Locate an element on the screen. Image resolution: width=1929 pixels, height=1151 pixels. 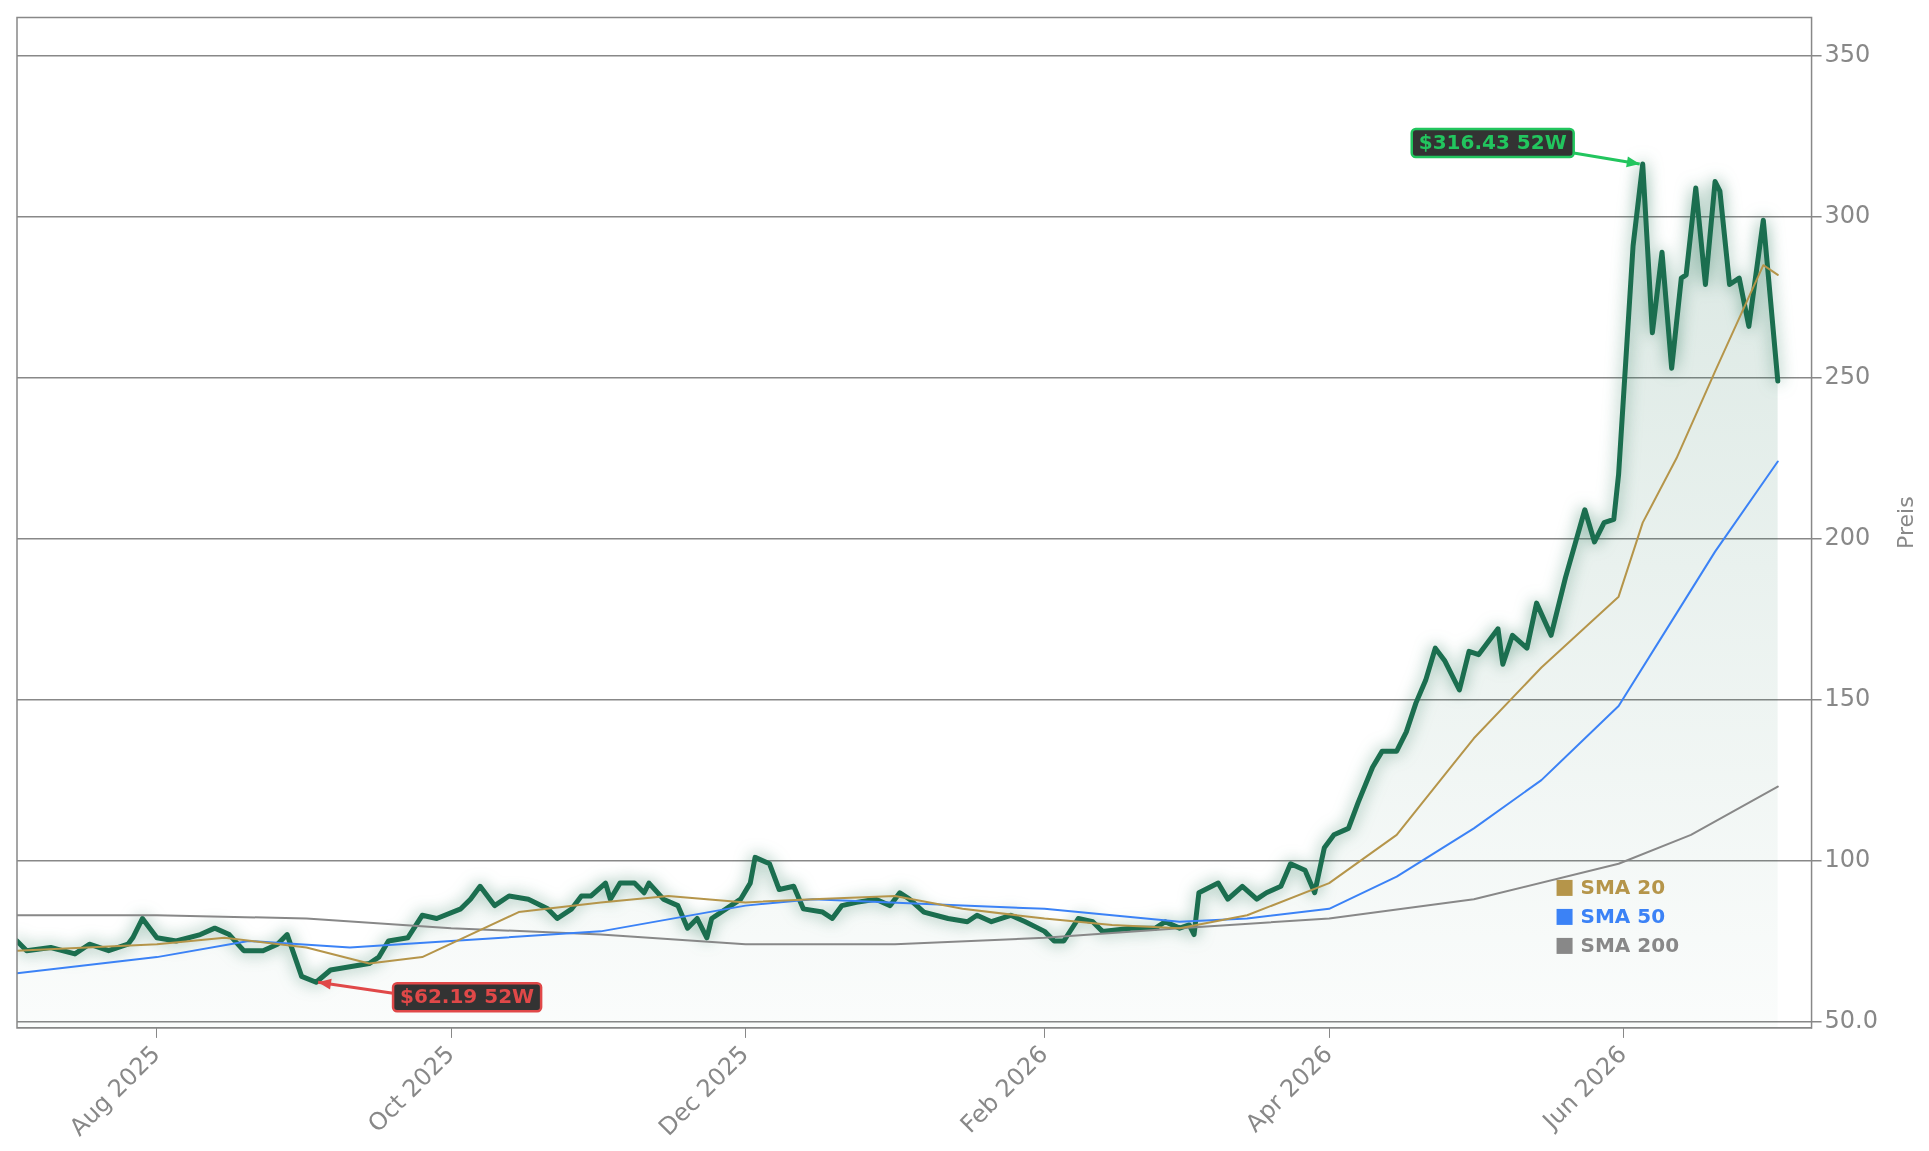
legend-label: SMA 200 is located at coordinates (1630, 945).